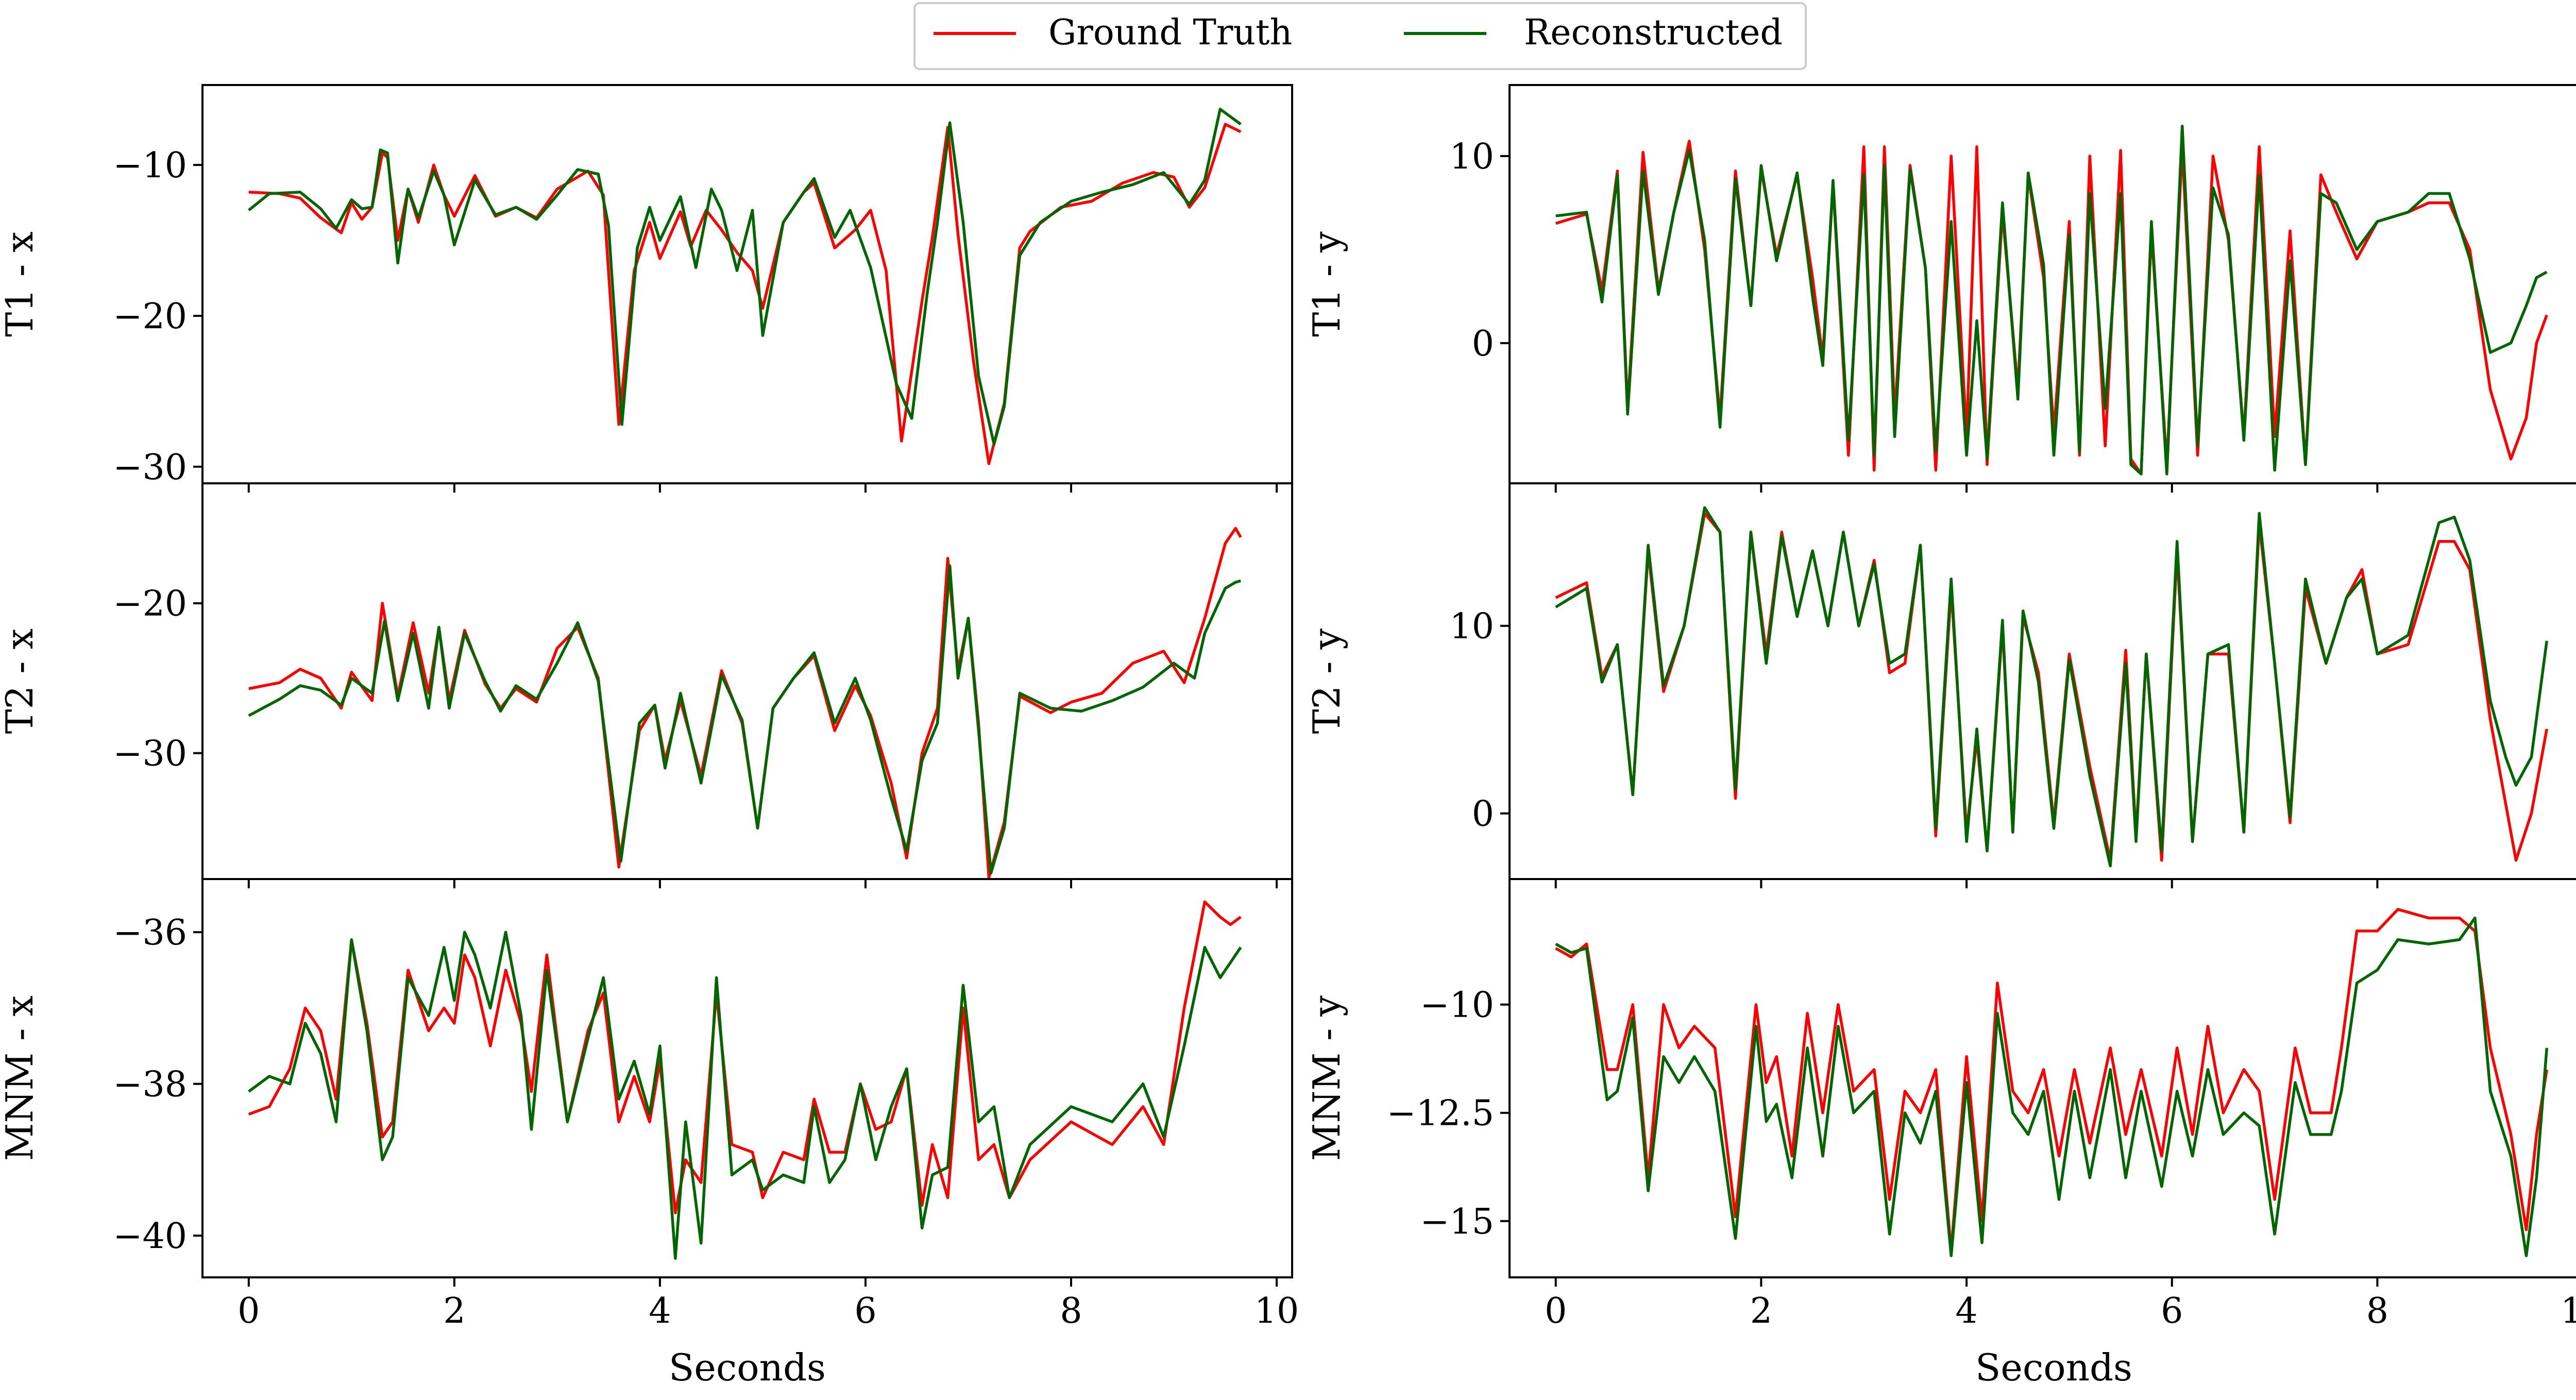  I want to click on series-line-reconstructed-t2-x, so click(744, 719).